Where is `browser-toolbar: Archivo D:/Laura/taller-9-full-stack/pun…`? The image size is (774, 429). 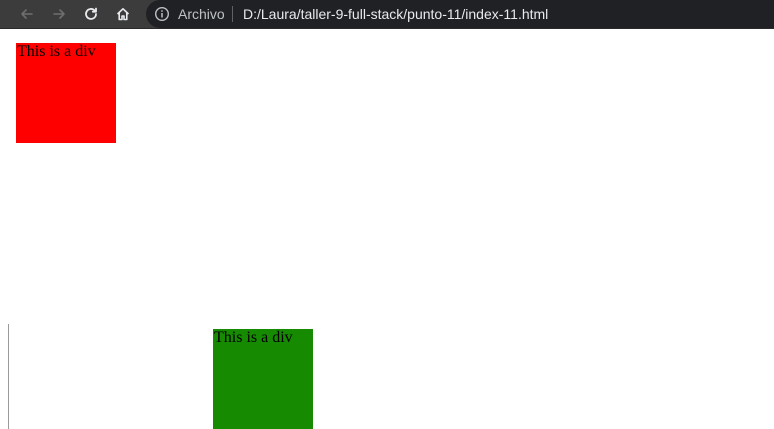 browser-toolbar: Archivo D:/Laura/taller-9-full-stack/pun… is located at coordinates (387, 14).